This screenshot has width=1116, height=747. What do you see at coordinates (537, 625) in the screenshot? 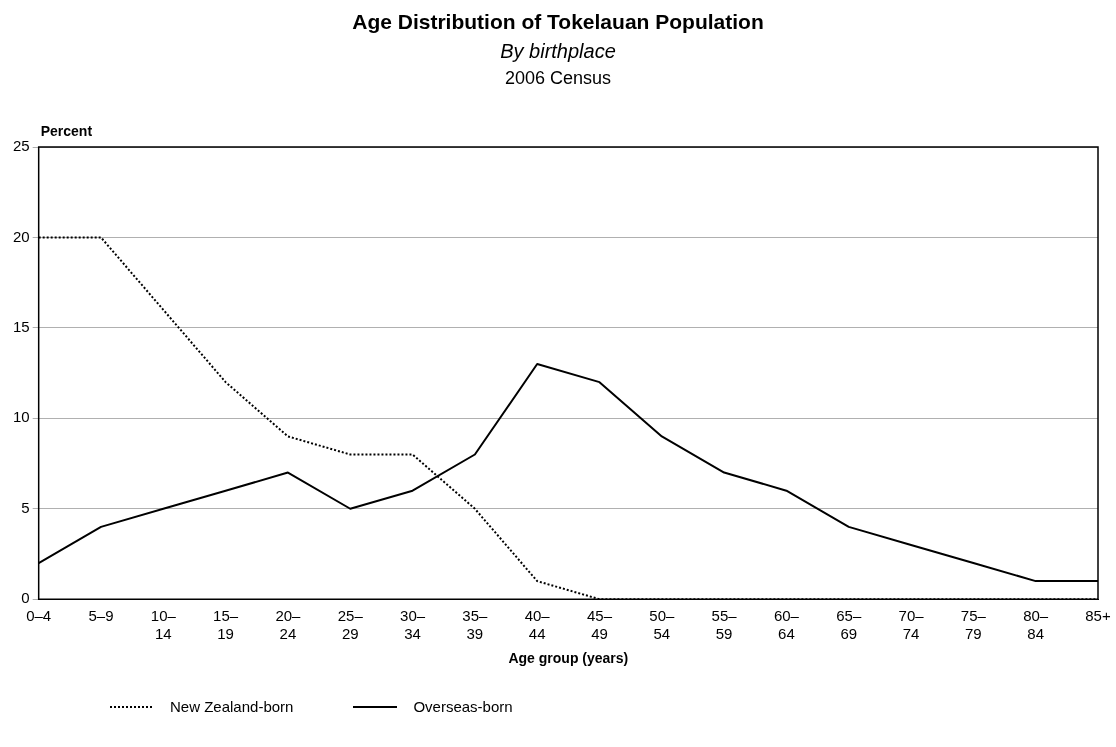
I see `x-tick-label: 40– 44` at bounding box center [537, 625].